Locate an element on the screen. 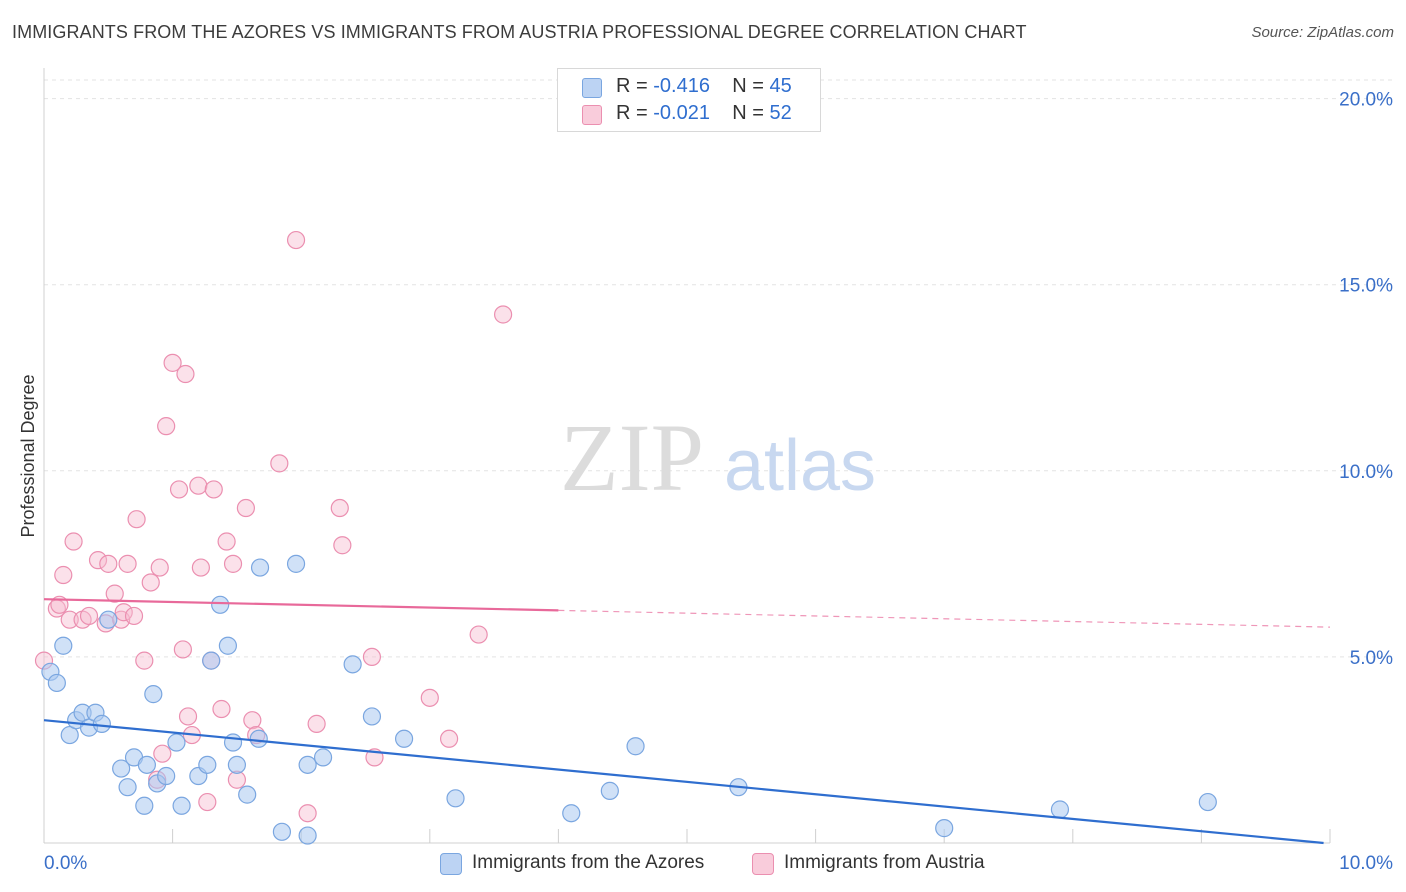  legend-swatch-austria-bottom is located at coordinates (763, 864).